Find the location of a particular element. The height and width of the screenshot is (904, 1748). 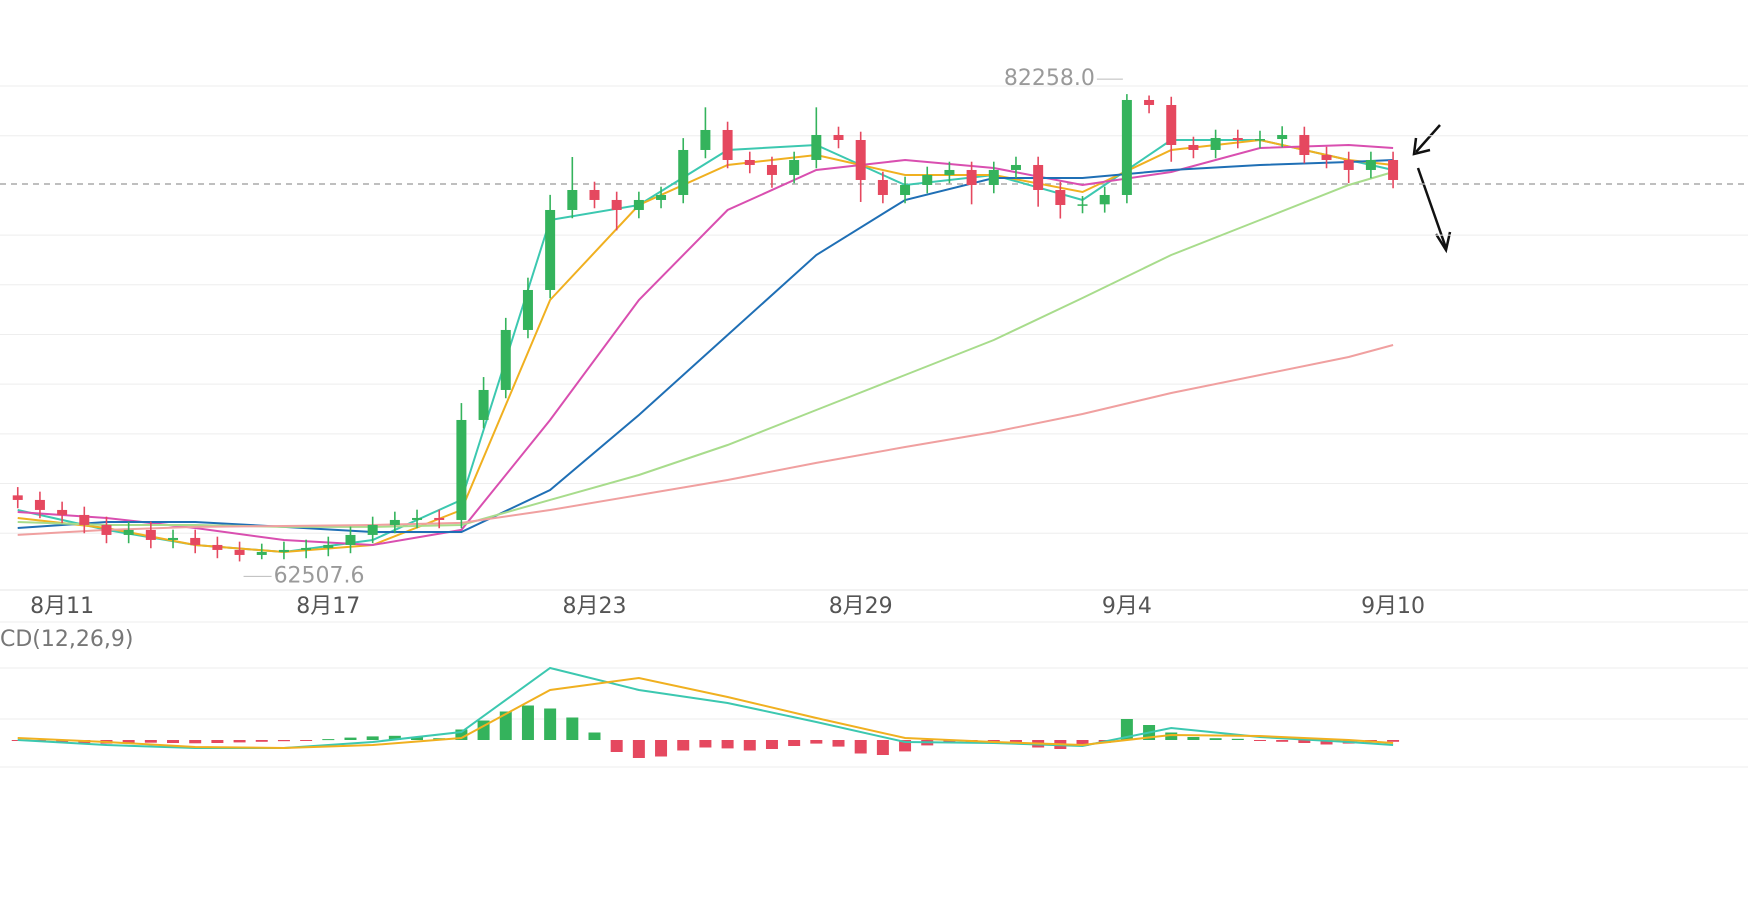

x-tick-label: 9月10 is located at coordinates (1393, 606).